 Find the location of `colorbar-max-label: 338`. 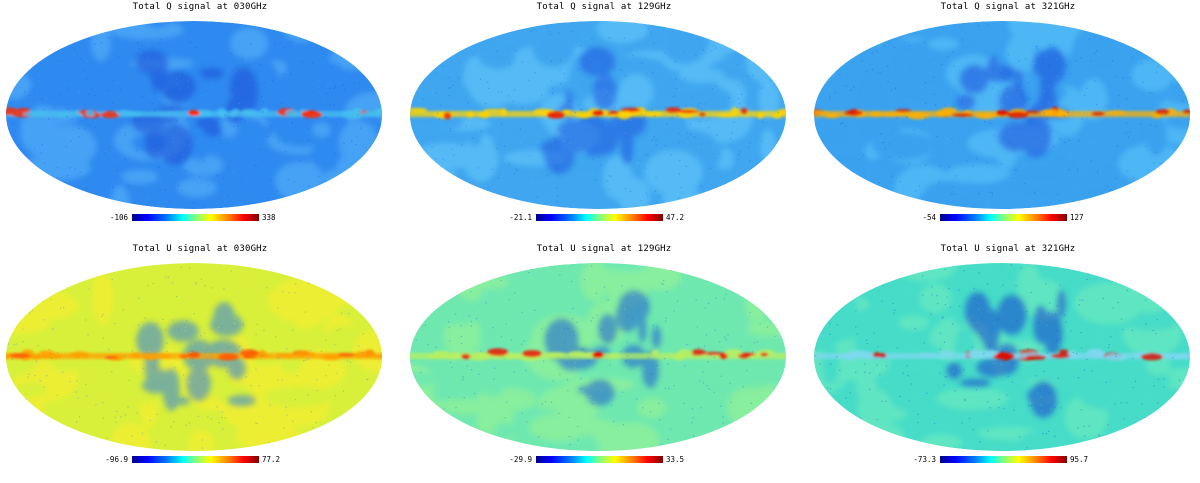

colorbar-max-label: 338 is located at coordinates (269, 217).